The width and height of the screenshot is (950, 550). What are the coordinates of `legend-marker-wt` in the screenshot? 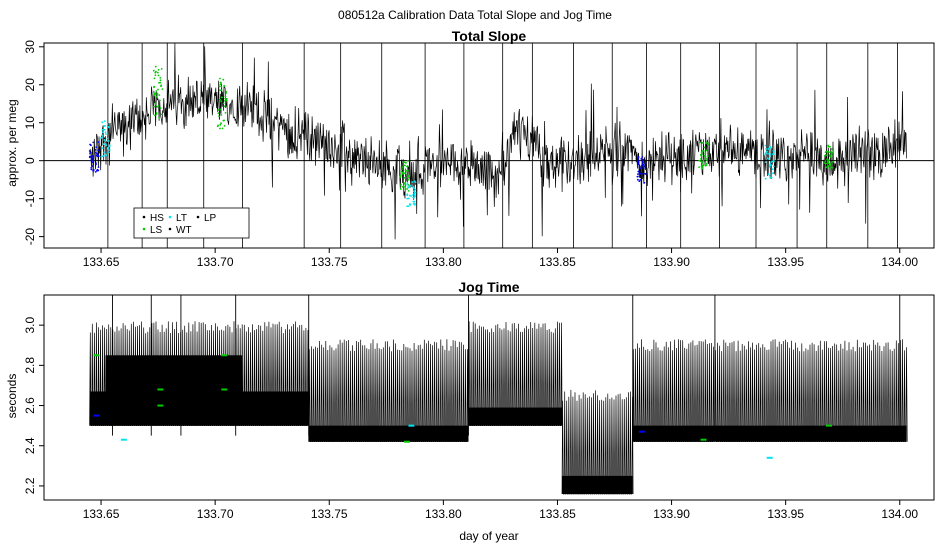 It's located at (170, 229).